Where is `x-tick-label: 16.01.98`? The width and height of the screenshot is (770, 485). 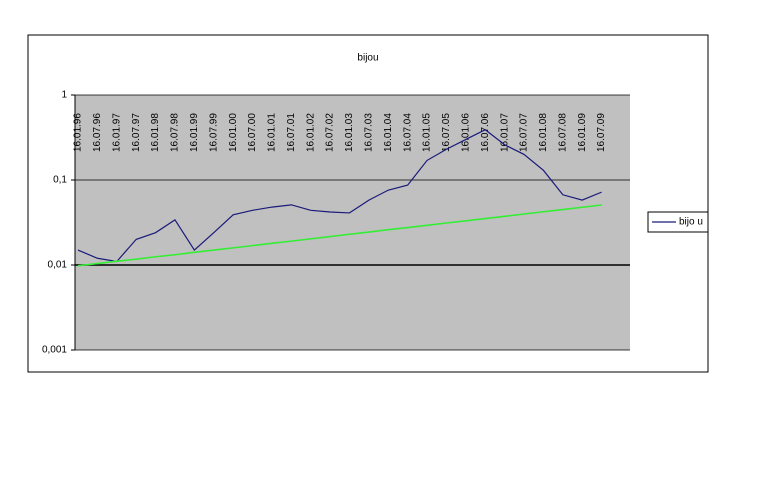 x-tick-label: 16.01.98 is located at coordinates (155, 132).